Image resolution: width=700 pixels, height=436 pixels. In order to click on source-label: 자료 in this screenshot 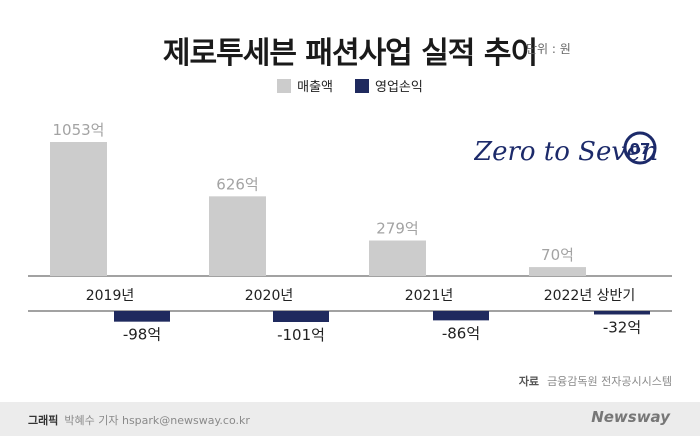, I will do `click(529, 381)`.